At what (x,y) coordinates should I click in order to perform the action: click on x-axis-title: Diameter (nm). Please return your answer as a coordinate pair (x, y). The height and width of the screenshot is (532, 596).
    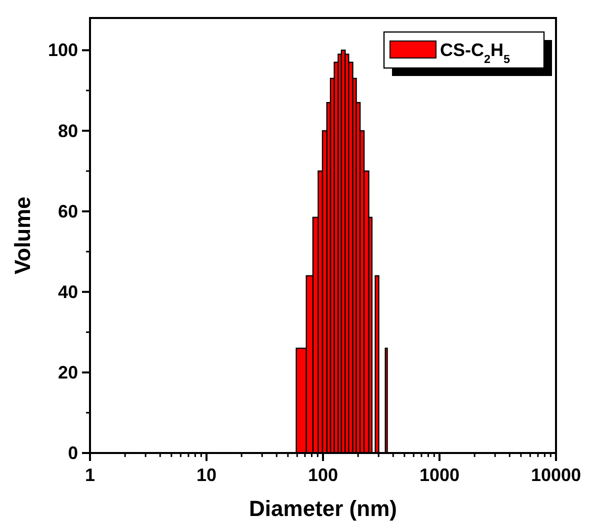
    Looking at the image, I should click on (323, 508).